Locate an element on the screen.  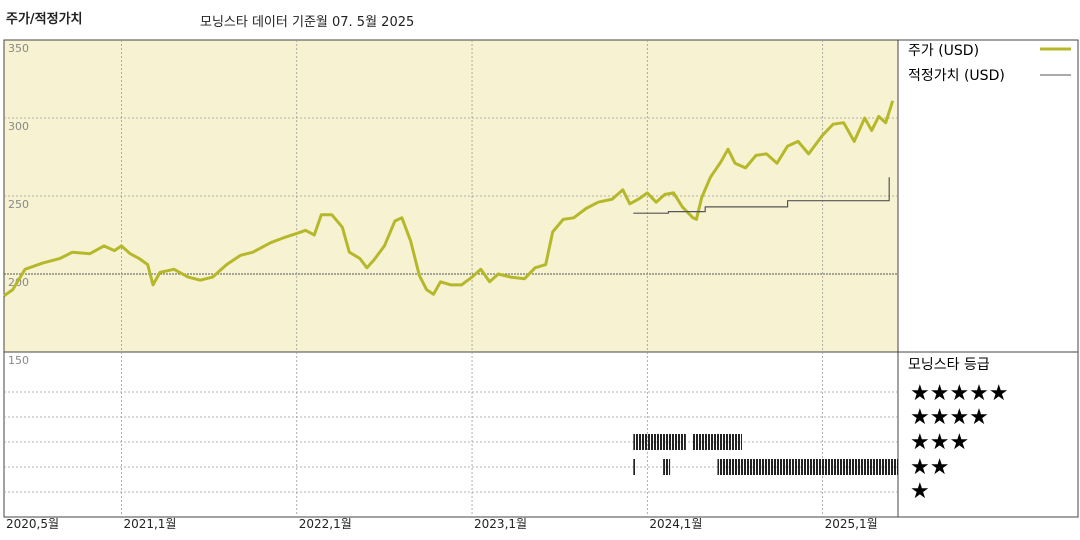
rating-1-star: ★ is located at coordinates (920, 491).